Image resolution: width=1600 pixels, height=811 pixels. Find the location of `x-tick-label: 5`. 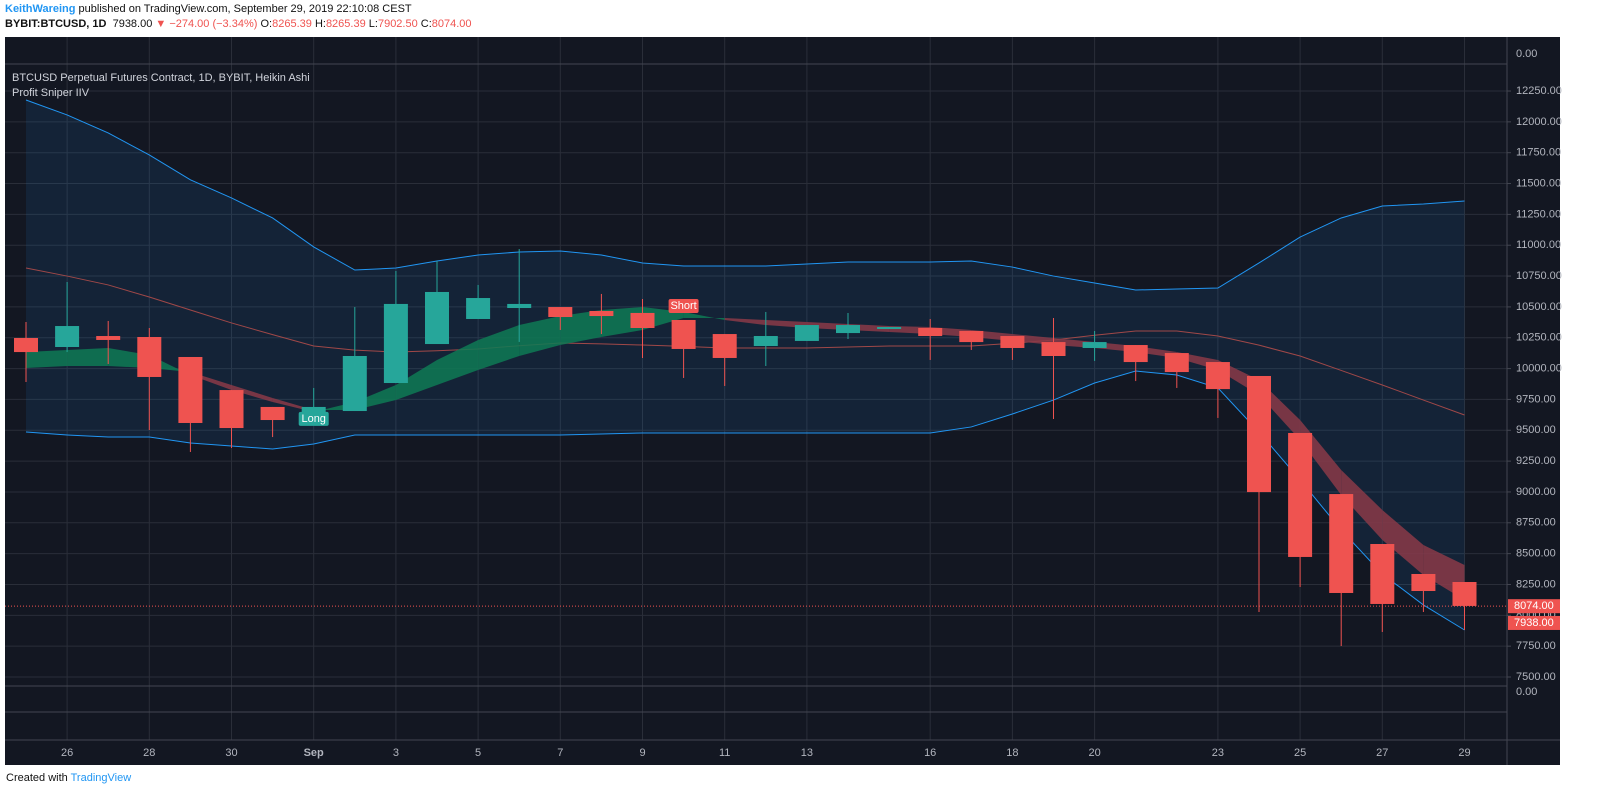

x-tick-label: 5 is located at coordinates (478, 753).